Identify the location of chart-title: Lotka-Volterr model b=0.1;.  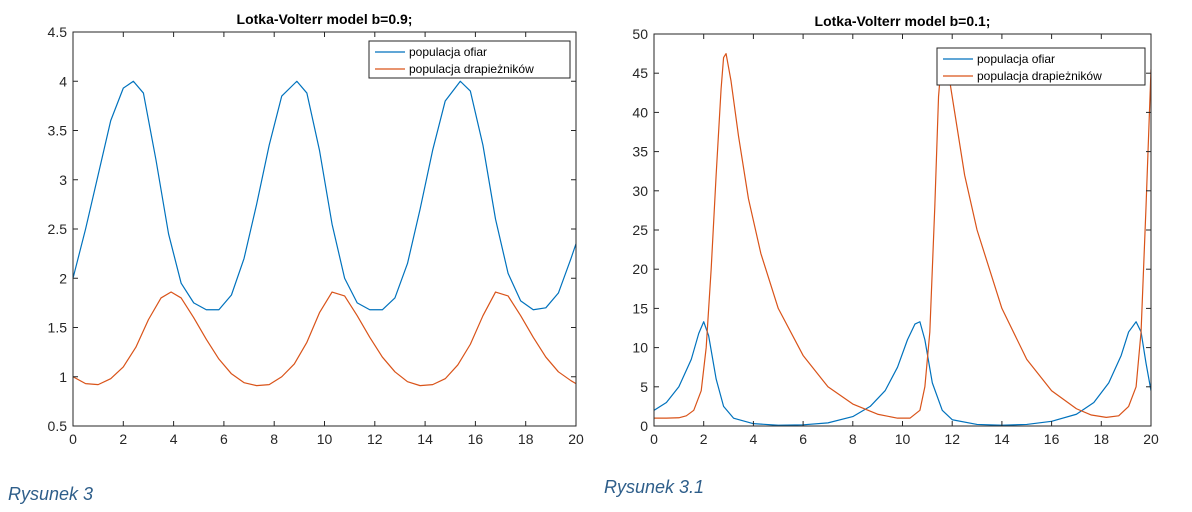
(903, 21).